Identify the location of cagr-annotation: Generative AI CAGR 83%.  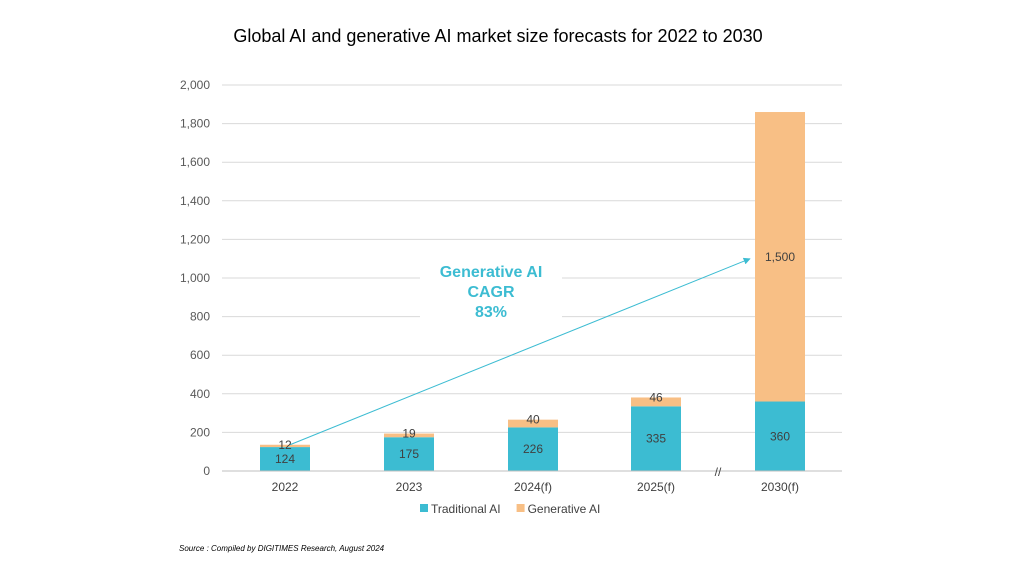
(520, 351).